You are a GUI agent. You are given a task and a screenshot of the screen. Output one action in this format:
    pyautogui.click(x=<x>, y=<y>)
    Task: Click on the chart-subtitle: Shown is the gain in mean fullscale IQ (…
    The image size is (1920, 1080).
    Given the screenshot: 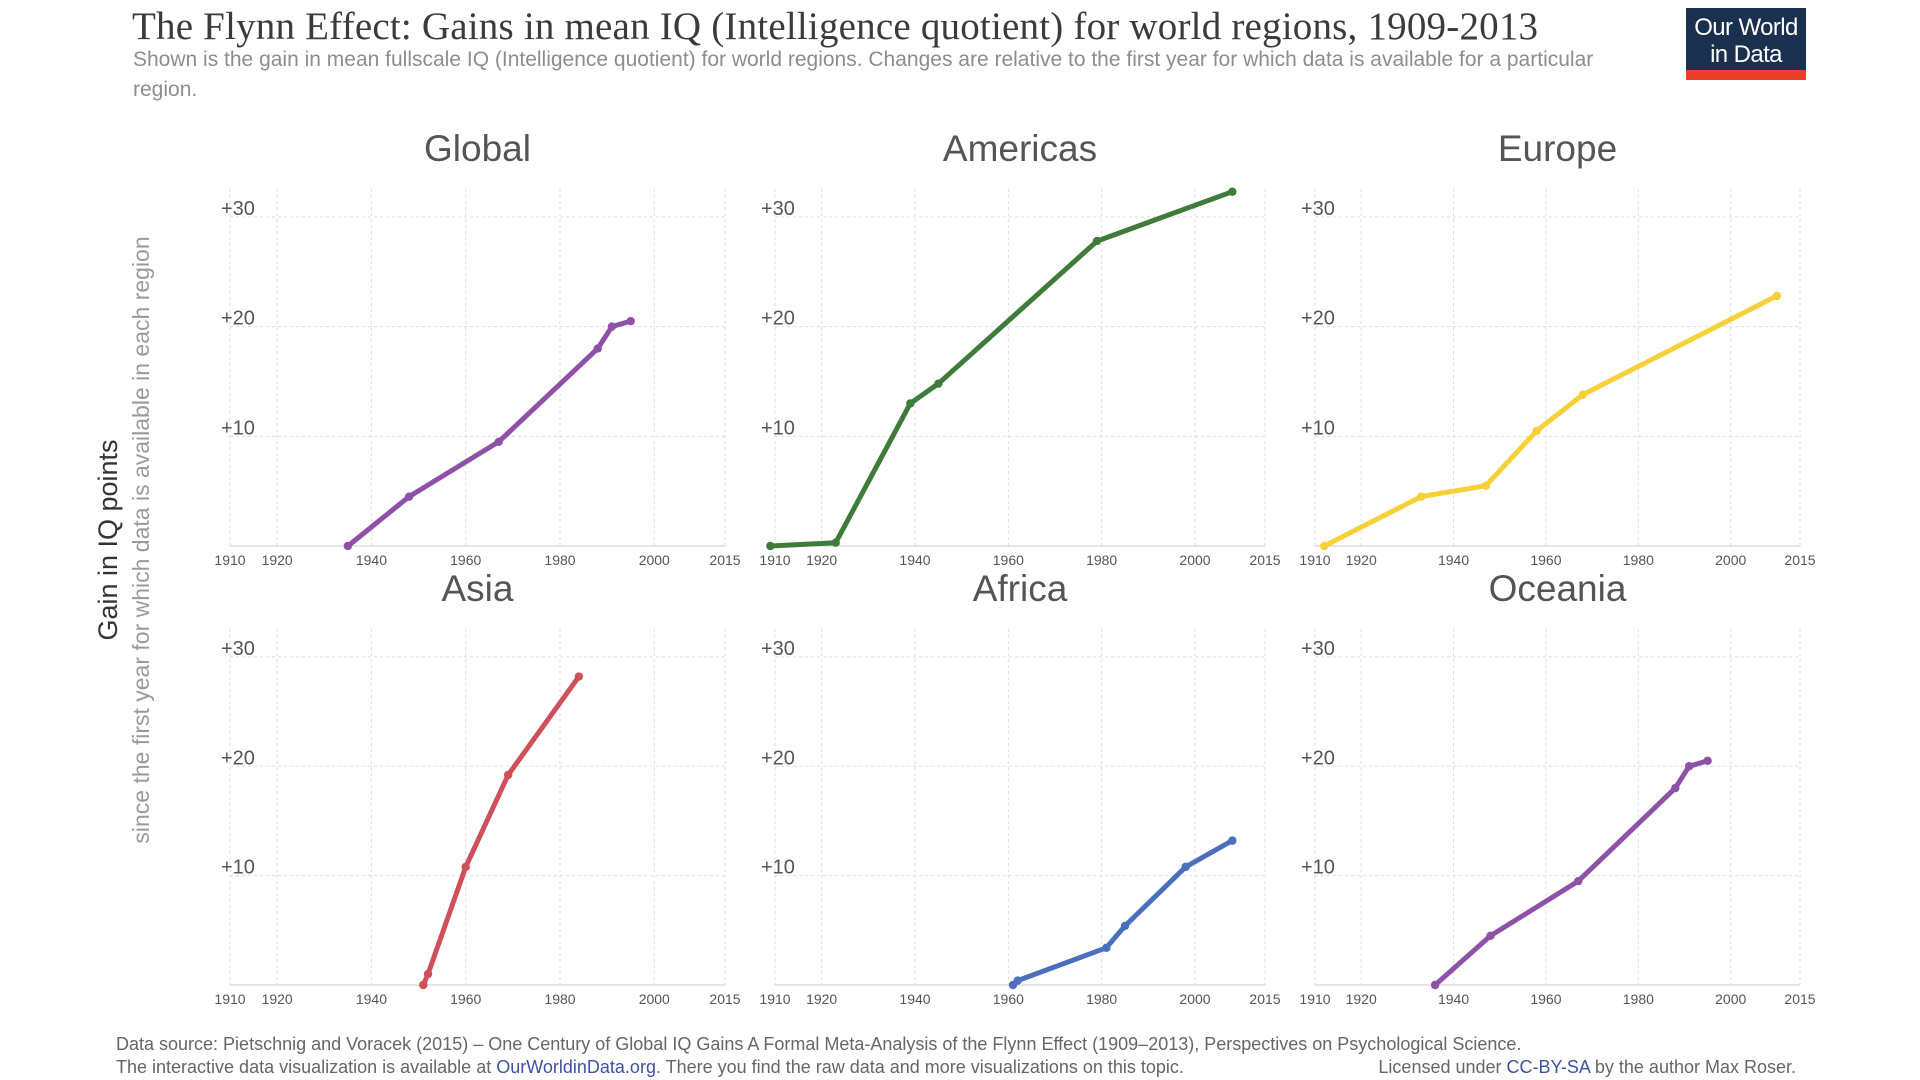 What is the action you would take?
    pyautogui.click(x=863, y=74)
    